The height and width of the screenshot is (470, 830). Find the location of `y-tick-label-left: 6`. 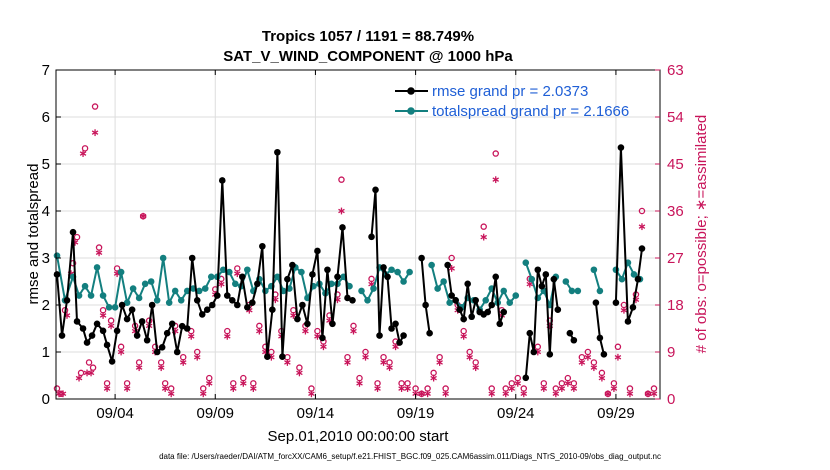

y-tick-label-left: 6 is located at coordinates (46, 117).